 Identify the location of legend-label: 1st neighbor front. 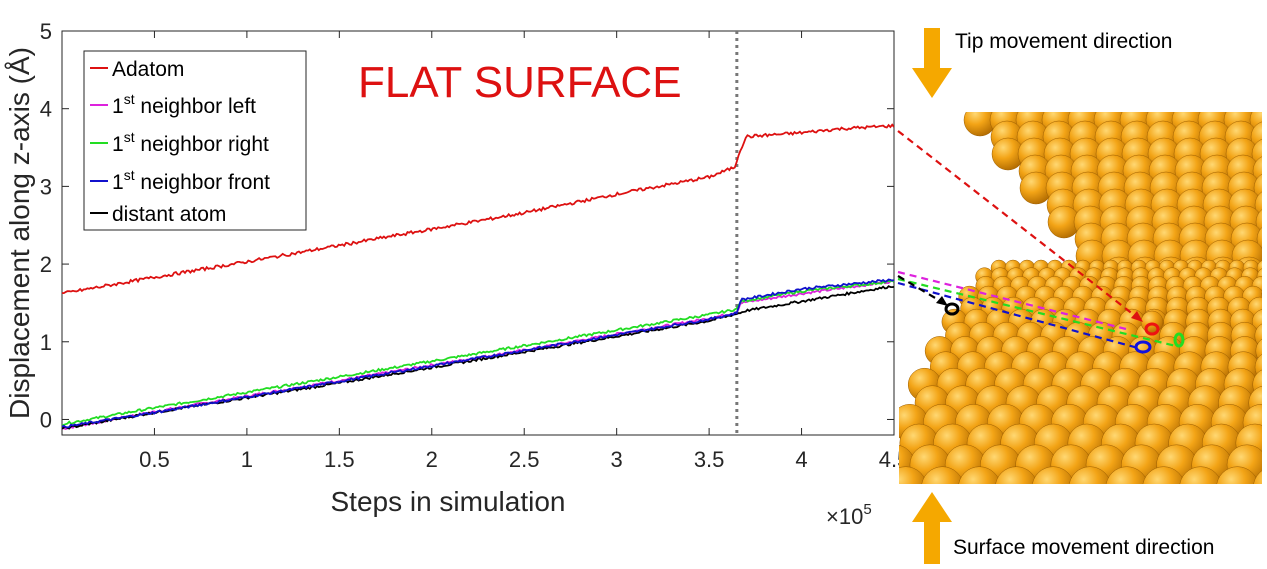
(191, 180).